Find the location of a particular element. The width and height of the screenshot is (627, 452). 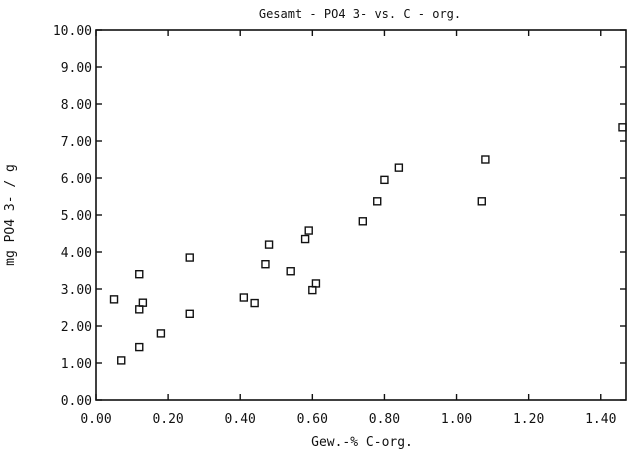

x-axis-title: Gew.-% C-org. is located at coordinates (362, 442).